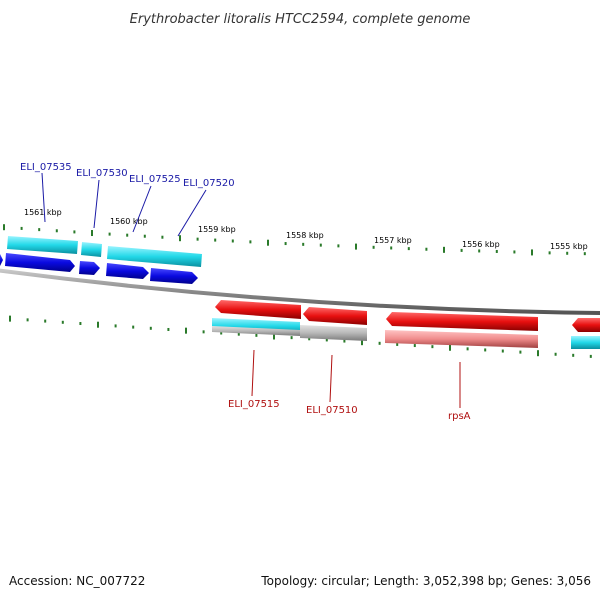 Image resolution: width=600 pixels, height=600 pixels. What do you see at coordinates (155, 179) in the screenshot?
I see `gene-label-eli-07525: ELI_07525` at bounding box center [155, 179].